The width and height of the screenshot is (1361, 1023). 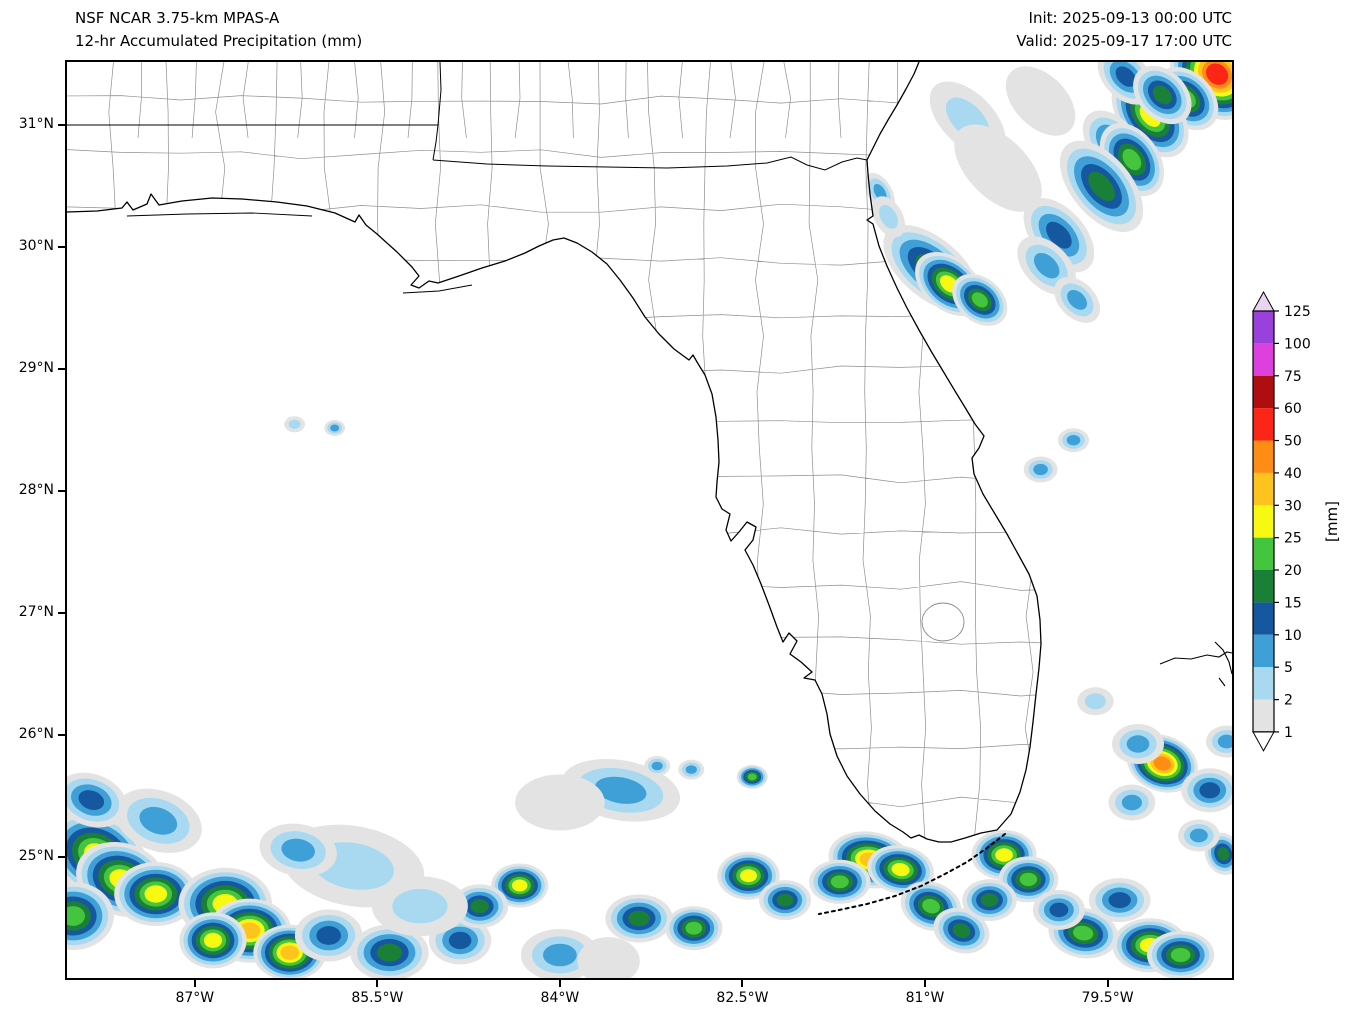 What do you see at coordinates (1293, 539) in the screenshot?
I see `colorbar-tick-label: 25` at bounding box center [1293, 539].